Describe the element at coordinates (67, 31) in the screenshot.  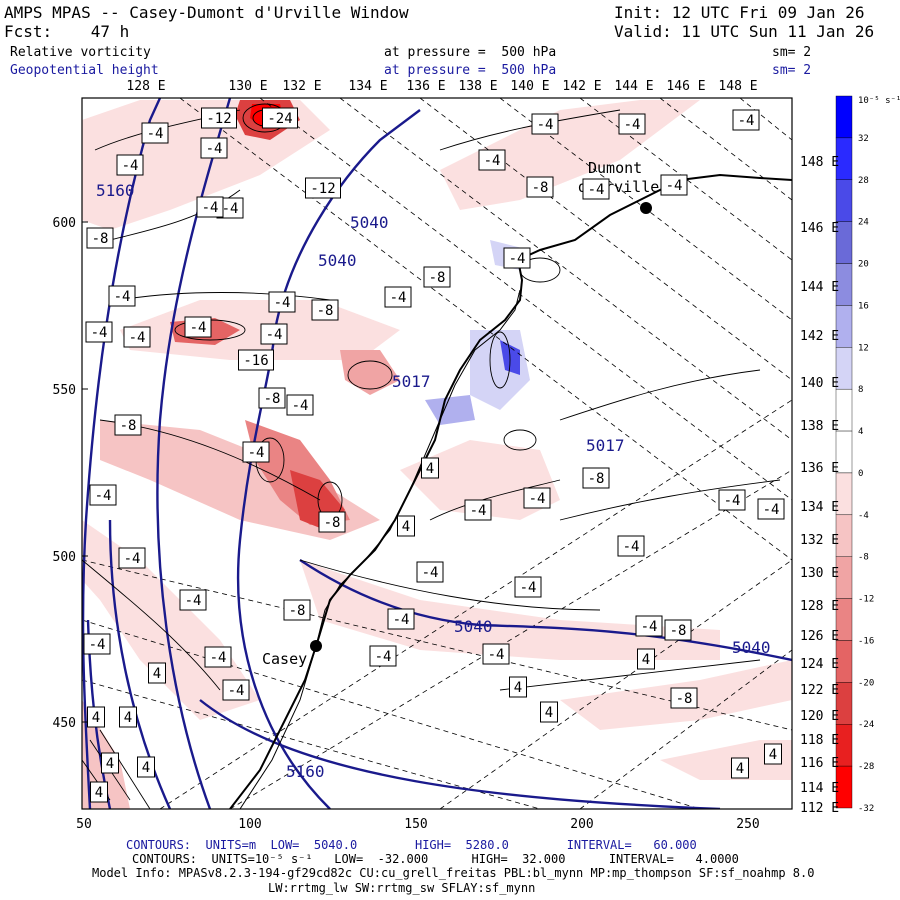
I see `forecast-hour: Fcst: 47 h` at that location.